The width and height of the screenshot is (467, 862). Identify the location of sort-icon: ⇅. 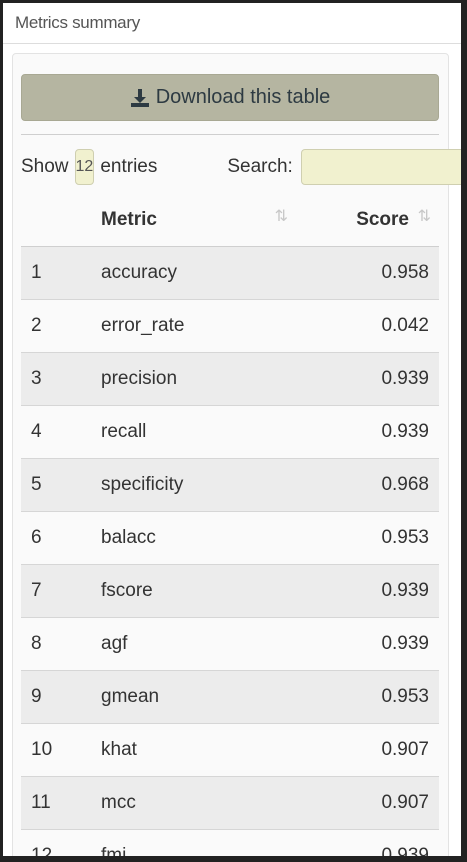
(424, 216).